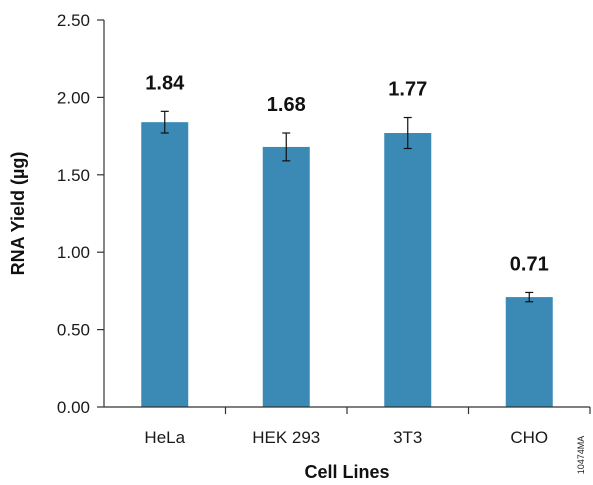 This screenshot has height=485, width=593. I want to click on y-tick-label: 1.50, so click(73, 175).